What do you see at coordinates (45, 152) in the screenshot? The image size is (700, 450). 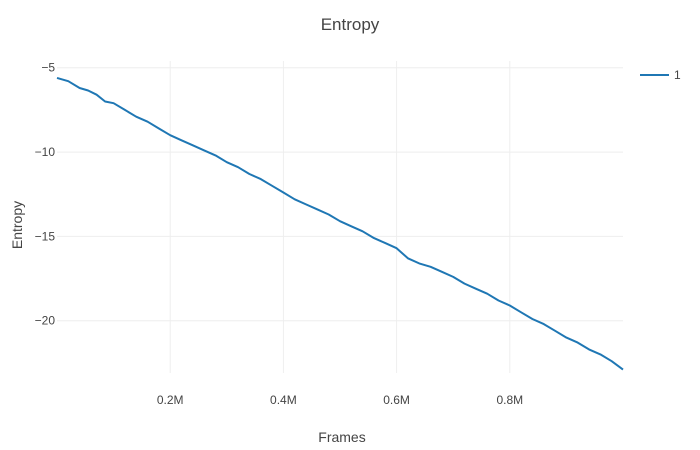 I see `y-tick-label-1: −10` at bounding box center [45, 152].